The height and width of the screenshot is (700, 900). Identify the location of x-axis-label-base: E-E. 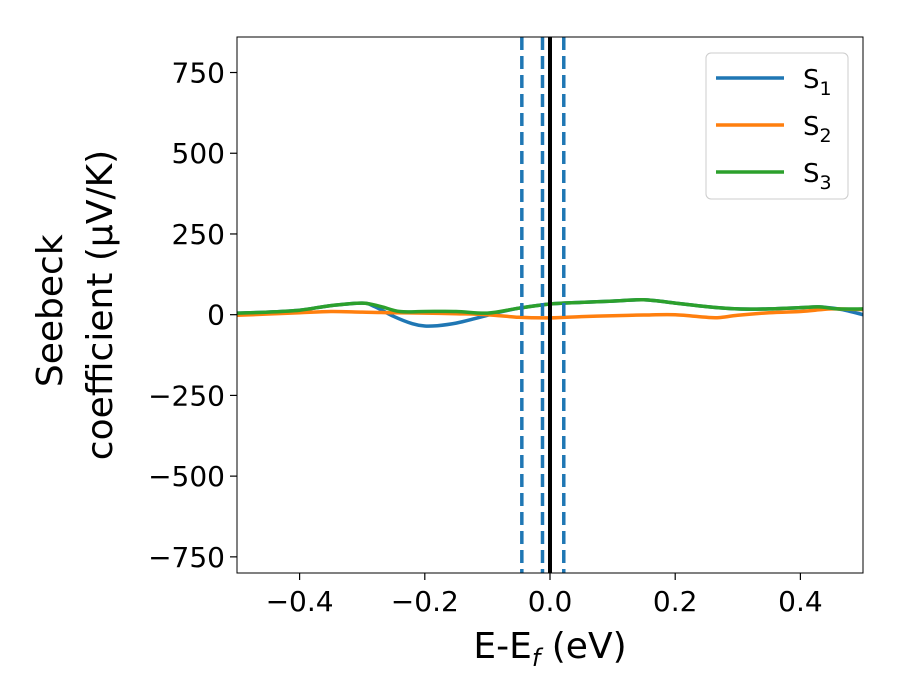
(502, 646).